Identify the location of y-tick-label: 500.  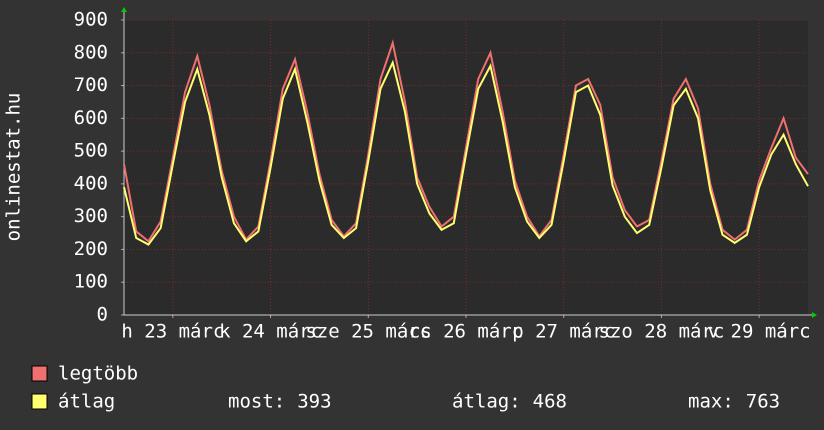
(91, 151).